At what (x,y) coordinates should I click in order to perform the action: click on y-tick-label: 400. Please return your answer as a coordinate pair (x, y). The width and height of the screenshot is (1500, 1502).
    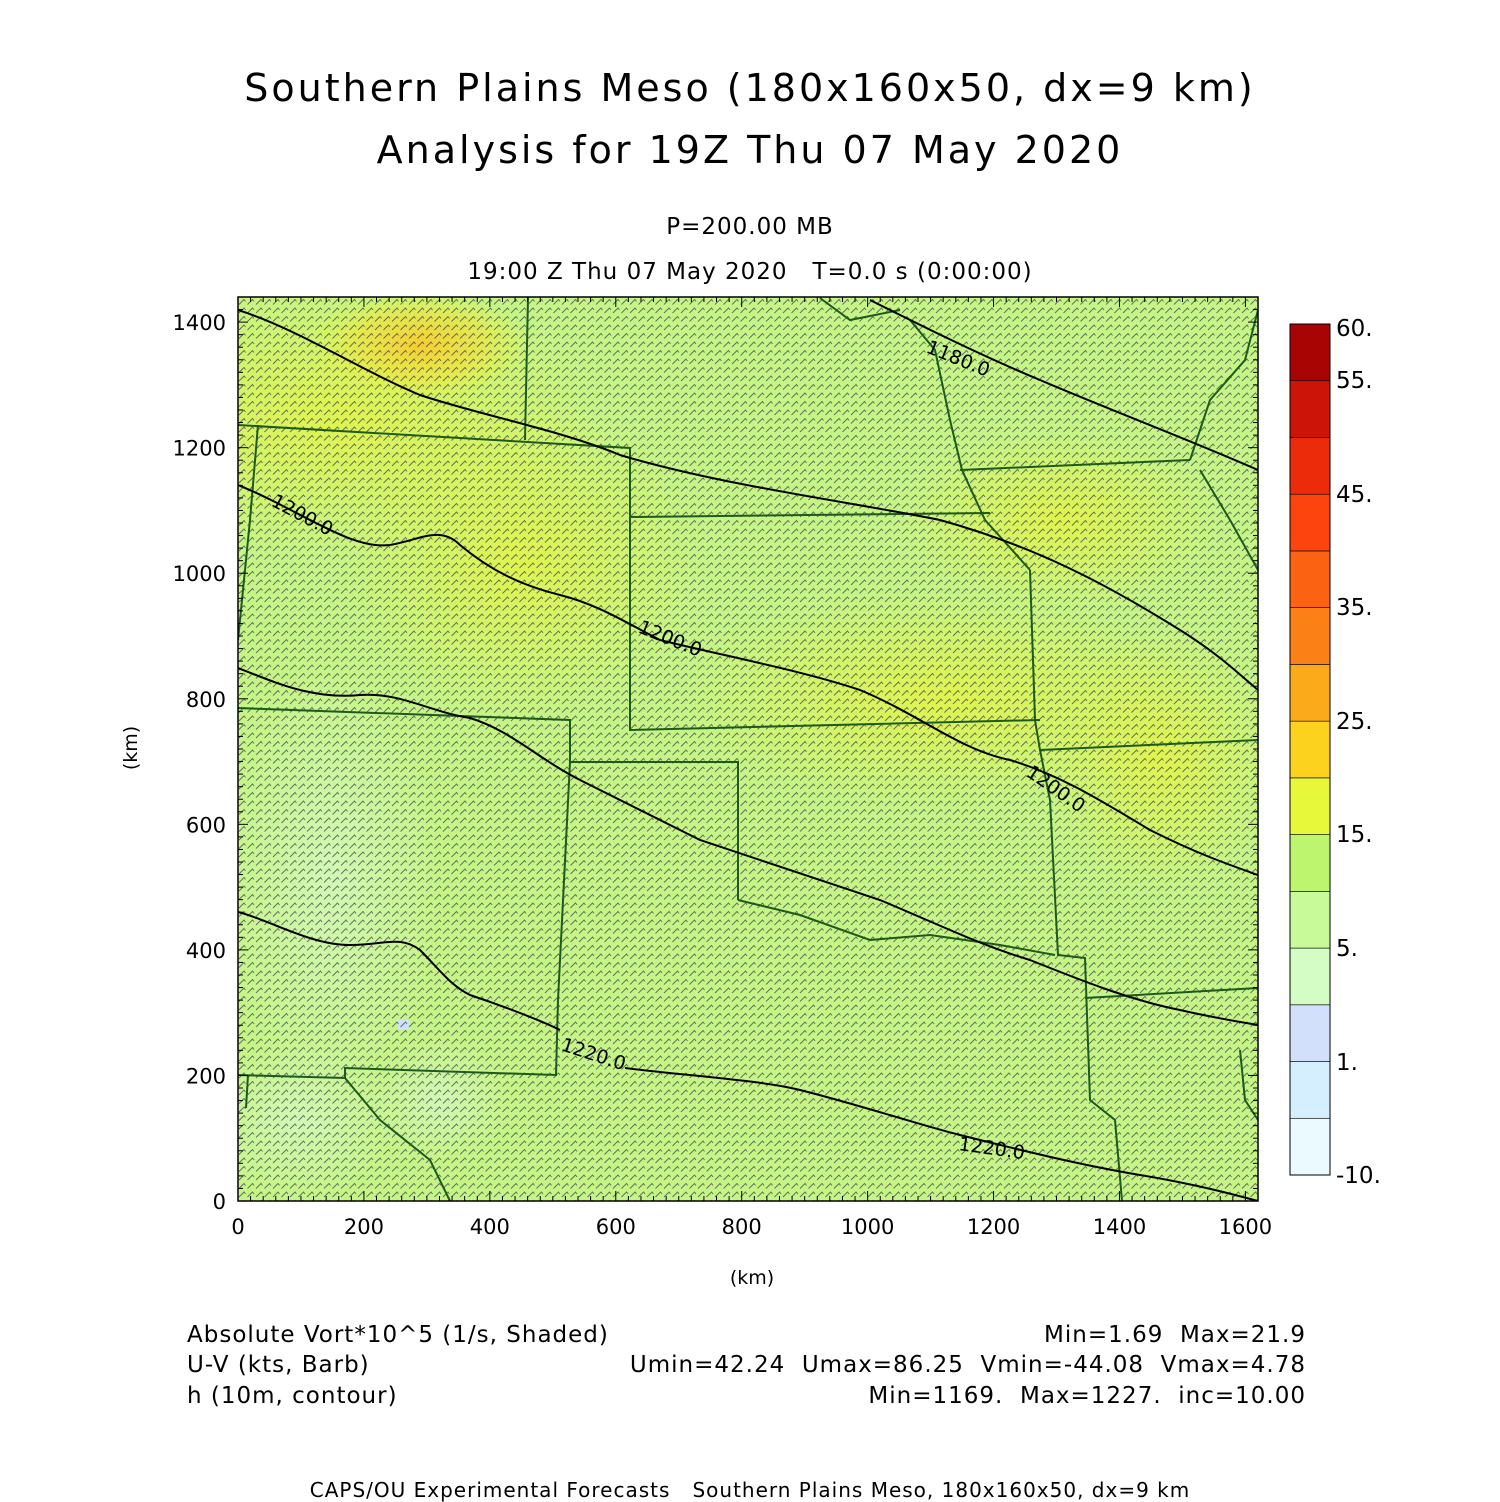
    Looking at the image, I should click on (206, 951).